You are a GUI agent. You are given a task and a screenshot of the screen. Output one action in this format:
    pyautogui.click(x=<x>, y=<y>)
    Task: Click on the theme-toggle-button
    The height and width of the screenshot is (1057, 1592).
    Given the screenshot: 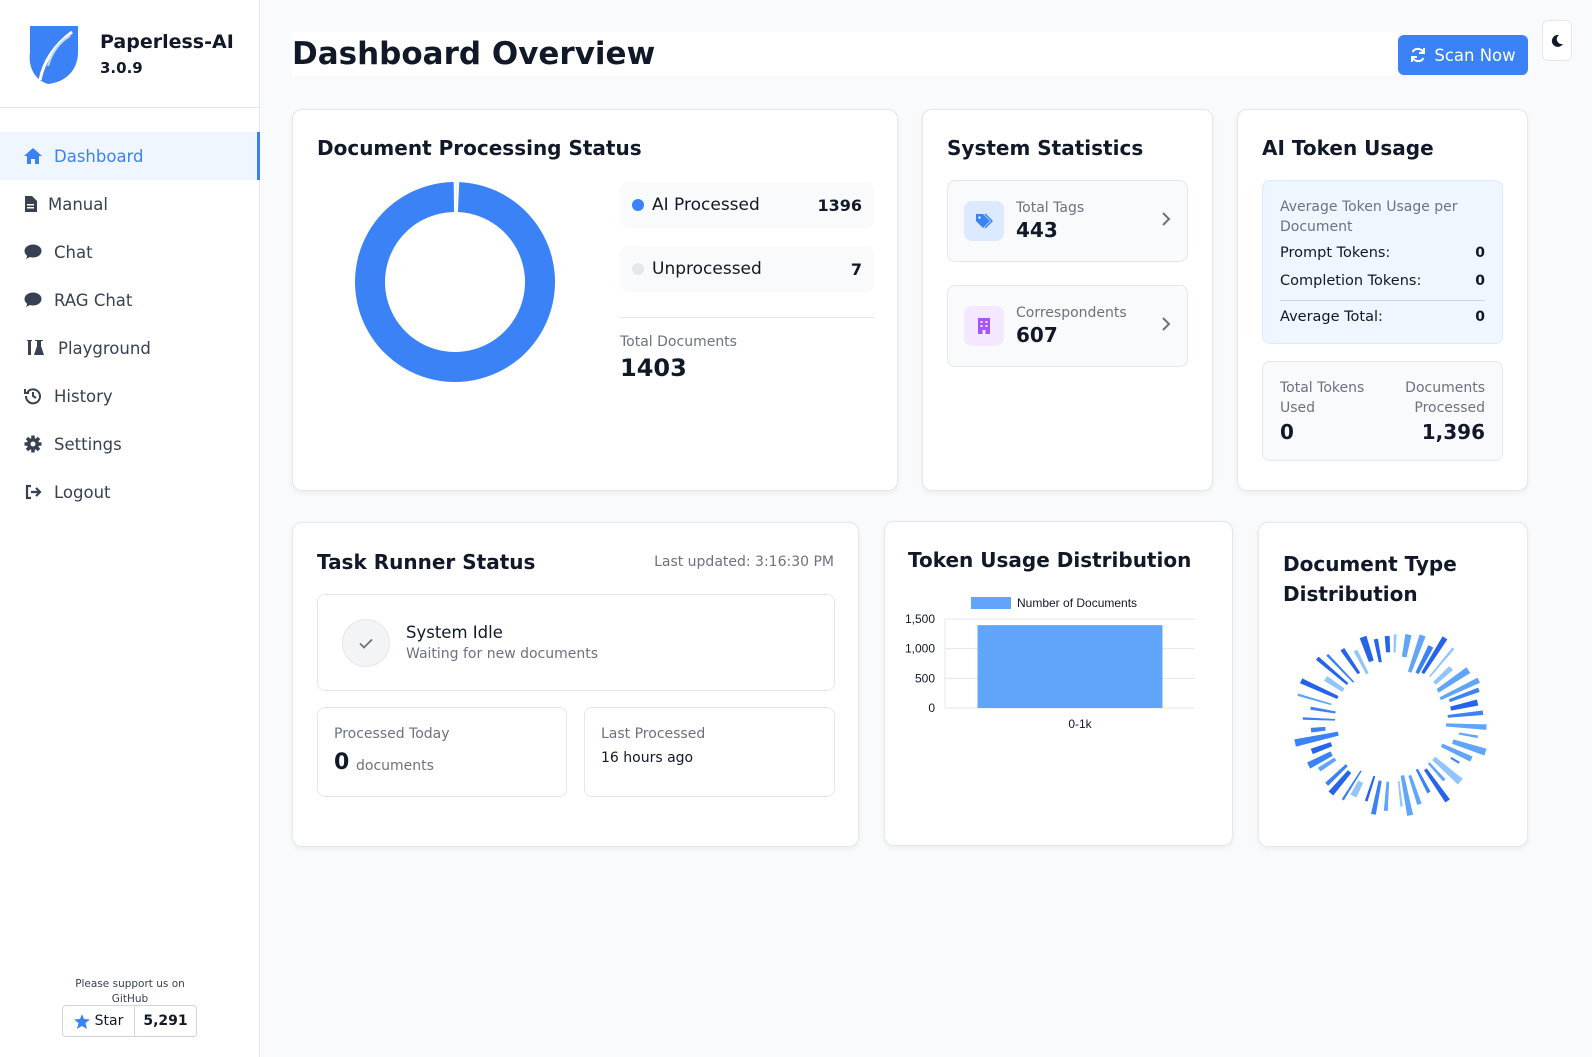 What is the action you would take?
    pyautogui.click(x=1557, y=40)
    